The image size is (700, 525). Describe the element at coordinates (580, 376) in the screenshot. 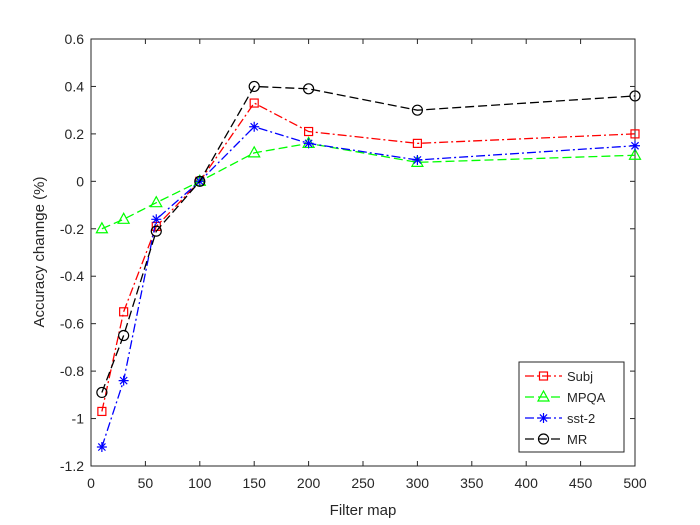

I see `legend-label: Subj` at that location.